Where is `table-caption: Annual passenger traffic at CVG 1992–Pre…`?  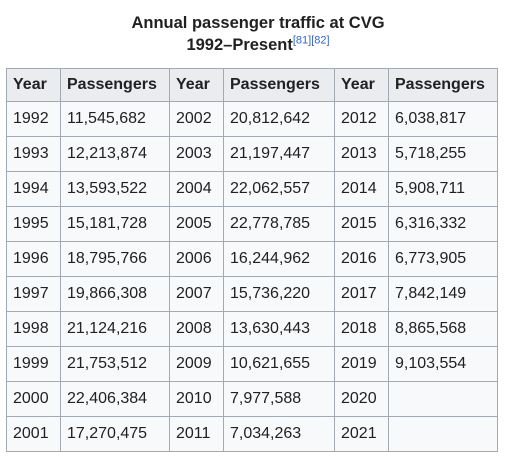
table-caption: Annual passenger traffic at CVG 1992–Pre… is located at coordinates (258, 34).